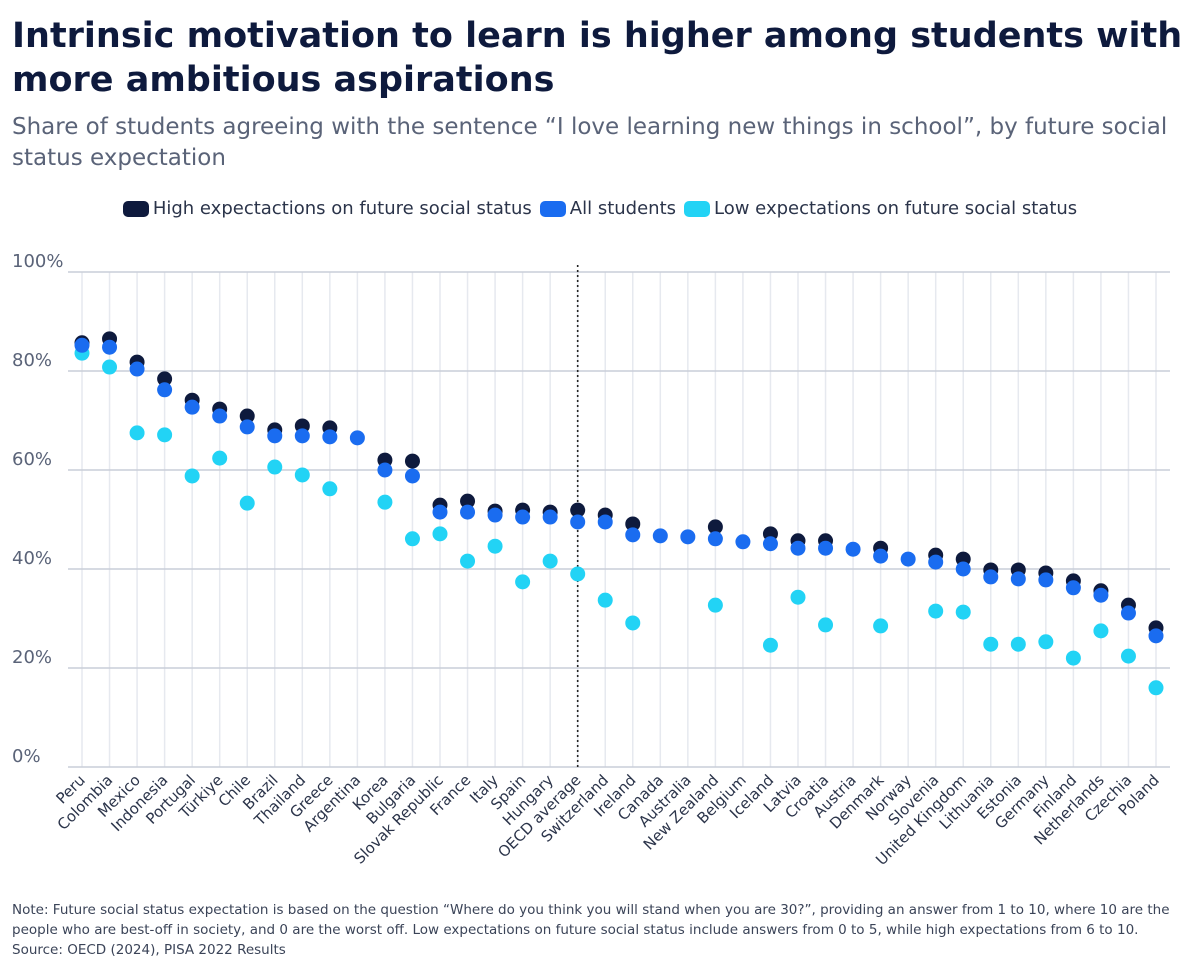 The height and width of the screenshot is (970, 1200). What do you see at coordinates (37, 261) in the screenshot?
I see `y-tick-label: 100%` at bounding box center [37, 261].